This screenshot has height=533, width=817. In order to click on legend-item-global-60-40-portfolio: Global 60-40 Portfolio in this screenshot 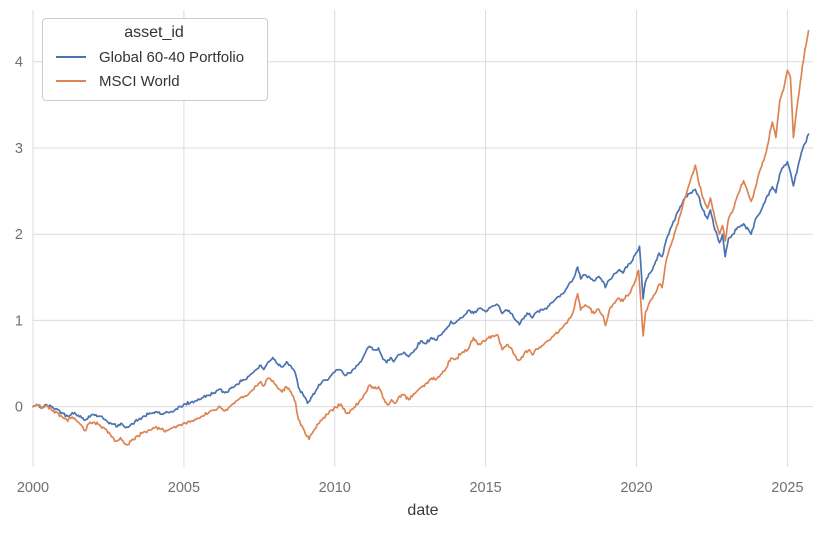, I will do `click(154, 57)`.